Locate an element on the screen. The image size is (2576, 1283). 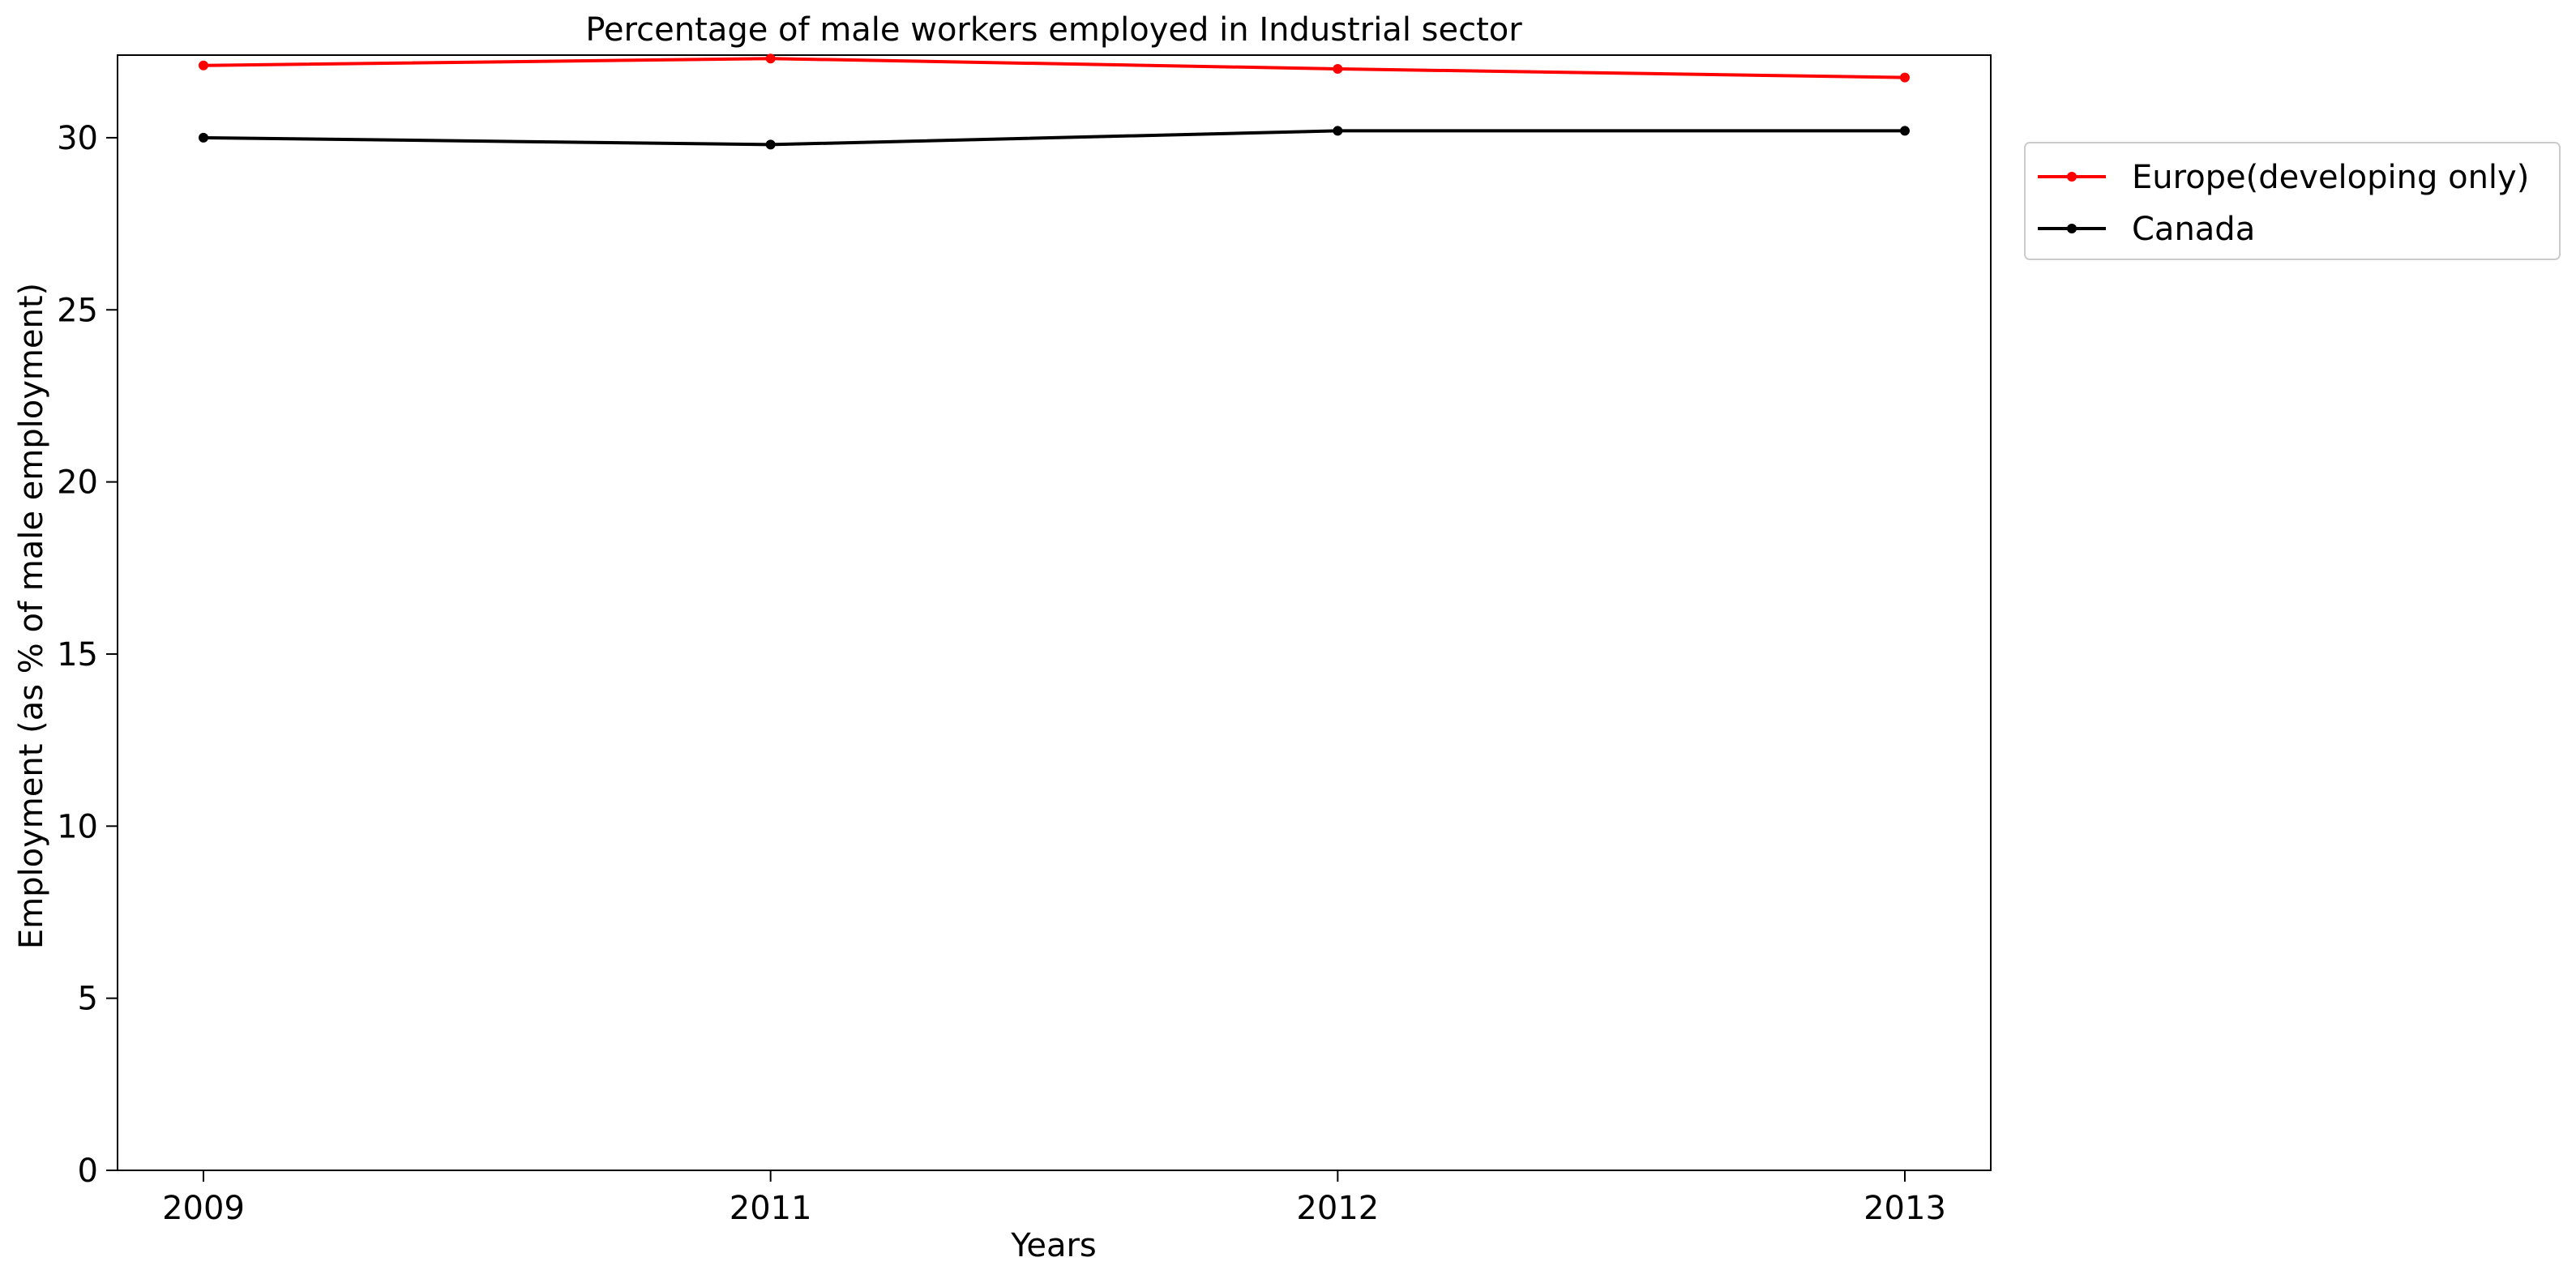
y-tick-label: 0 is located at coordinates (88, 1171).